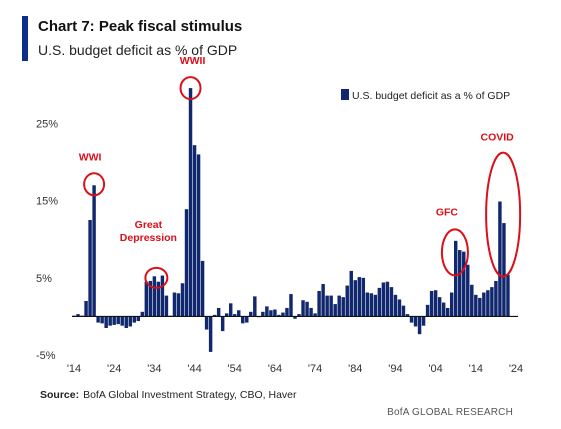 The width and height of the screenshot is (561, 429). I want to click on bar-2004, so click(435, 303).